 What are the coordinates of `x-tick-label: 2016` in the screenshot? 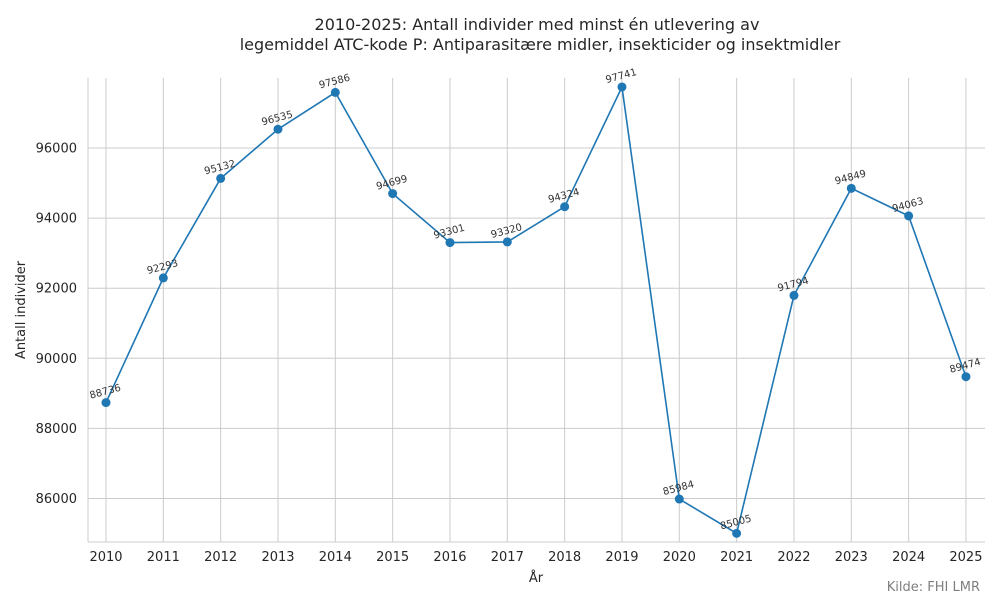 It's located at (449, 557).